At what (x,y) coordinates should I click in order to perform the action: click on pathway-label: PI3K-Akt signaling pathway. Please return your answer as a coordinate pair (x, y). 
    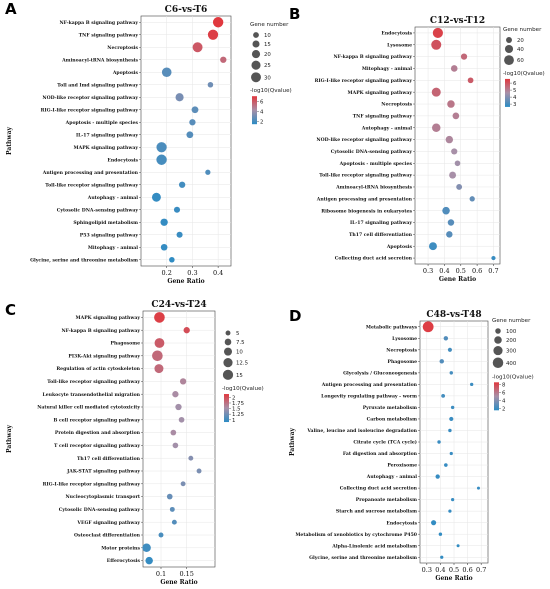
    Looking at the image, I should click on (104, 356).